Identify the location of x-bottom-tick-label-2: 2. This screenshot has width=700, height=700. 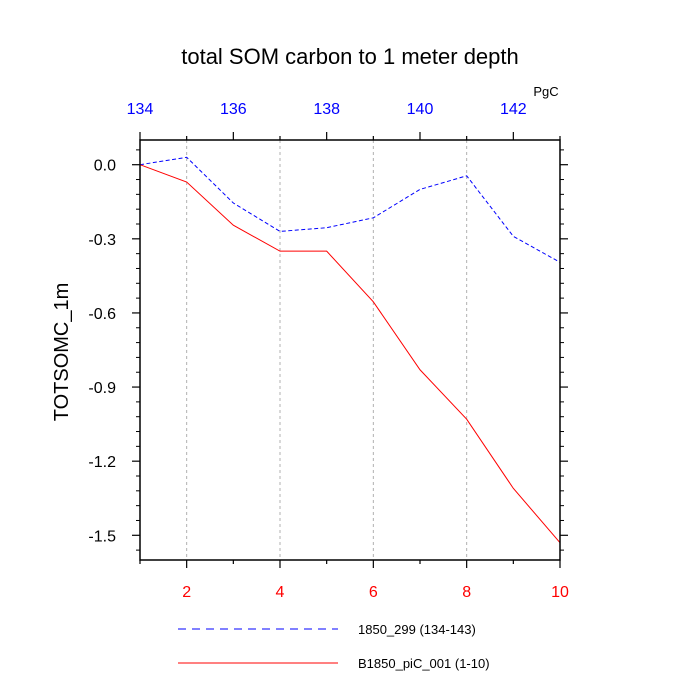
(186, 592).